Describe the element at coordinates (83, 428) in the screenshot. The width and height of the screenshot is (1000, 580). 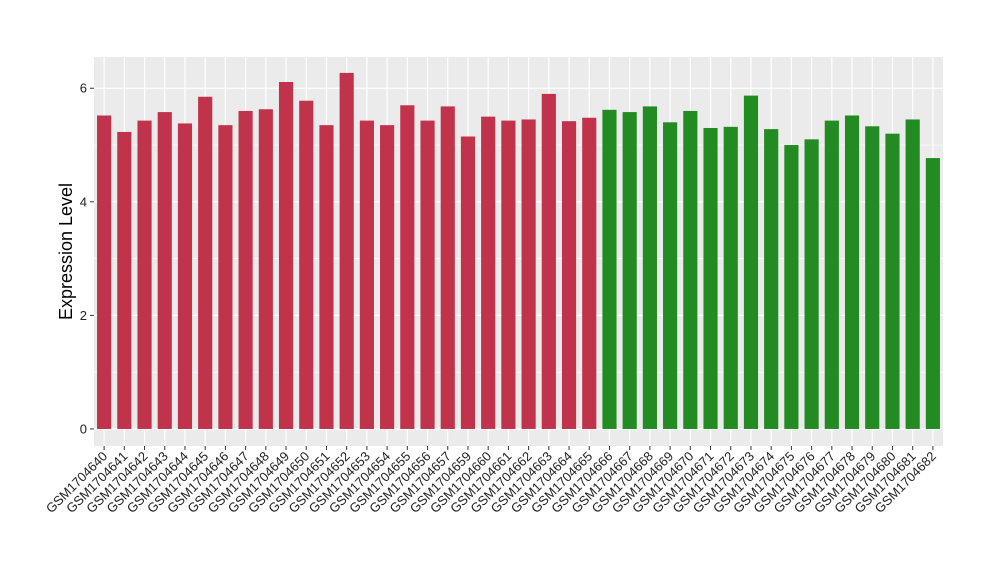
I see `y-tick-label: 0` at that location.